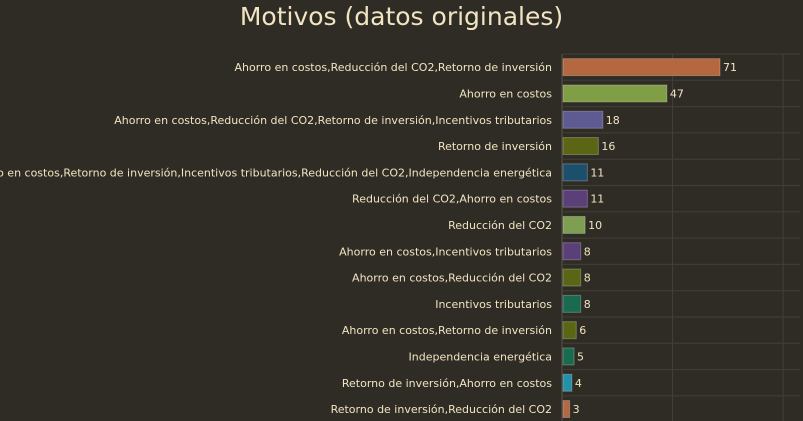  I want to click on category-label: Independencia energética, so click(481, 356).